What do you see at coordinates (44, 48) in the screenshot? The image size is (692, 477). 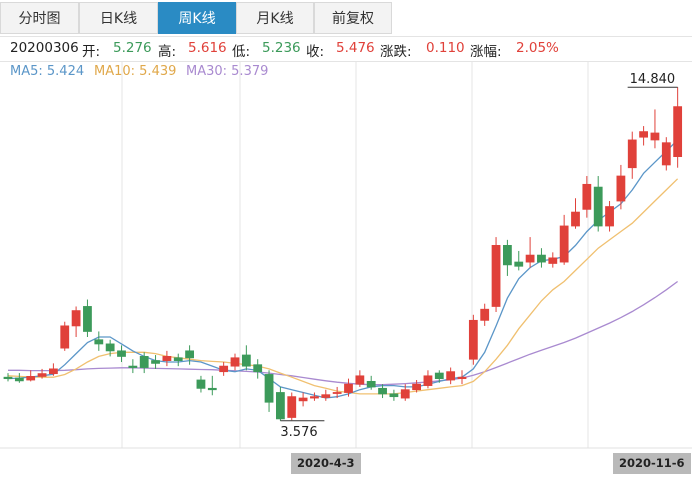 I see `quote-date: 20200306` at bounding box center [44, 48].